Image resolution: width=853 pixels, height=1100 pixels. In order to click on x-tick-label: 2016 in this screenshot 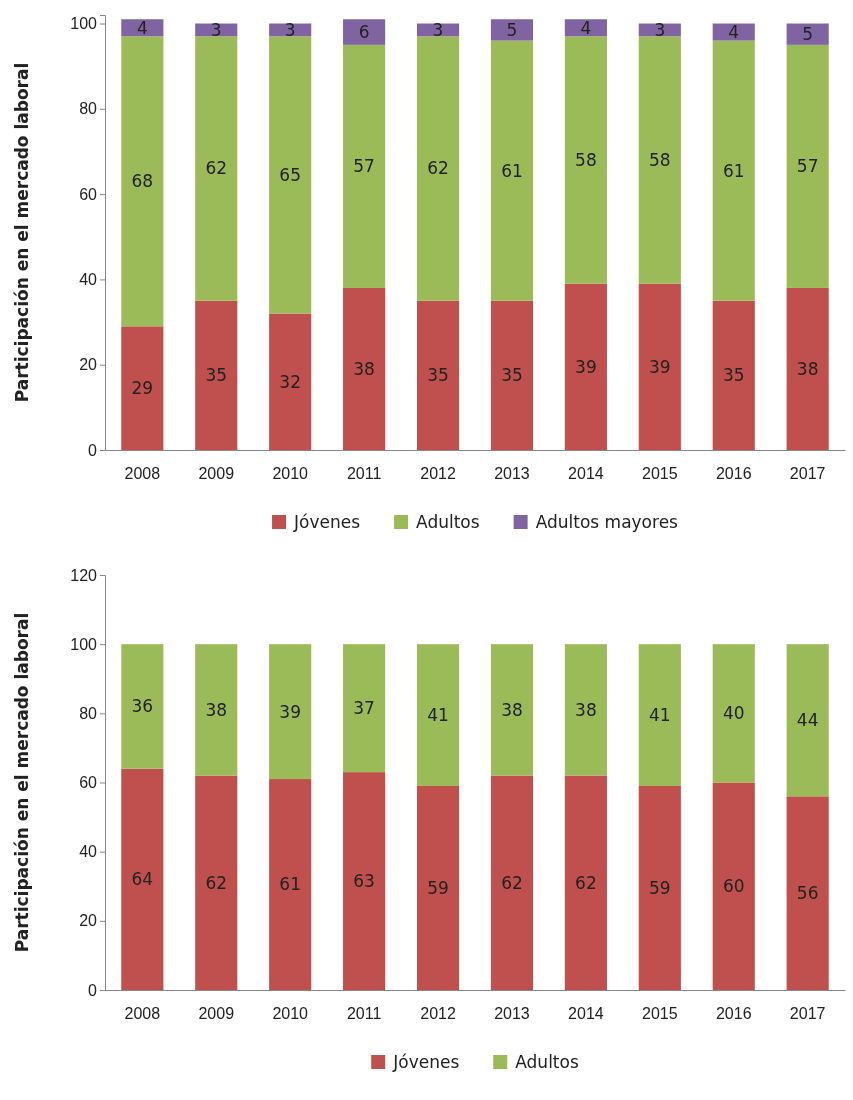, I will do `click(733, 473)`.